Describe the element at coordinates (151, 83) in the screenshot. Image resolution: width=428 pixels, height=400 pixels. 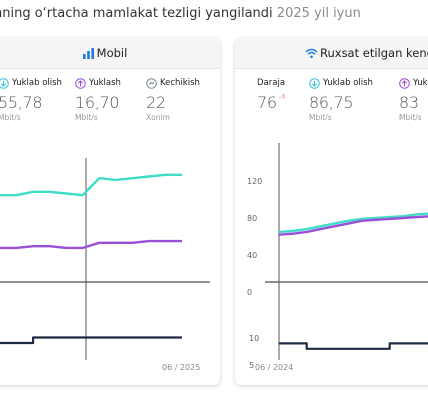
I see `latency-icon` at that location.